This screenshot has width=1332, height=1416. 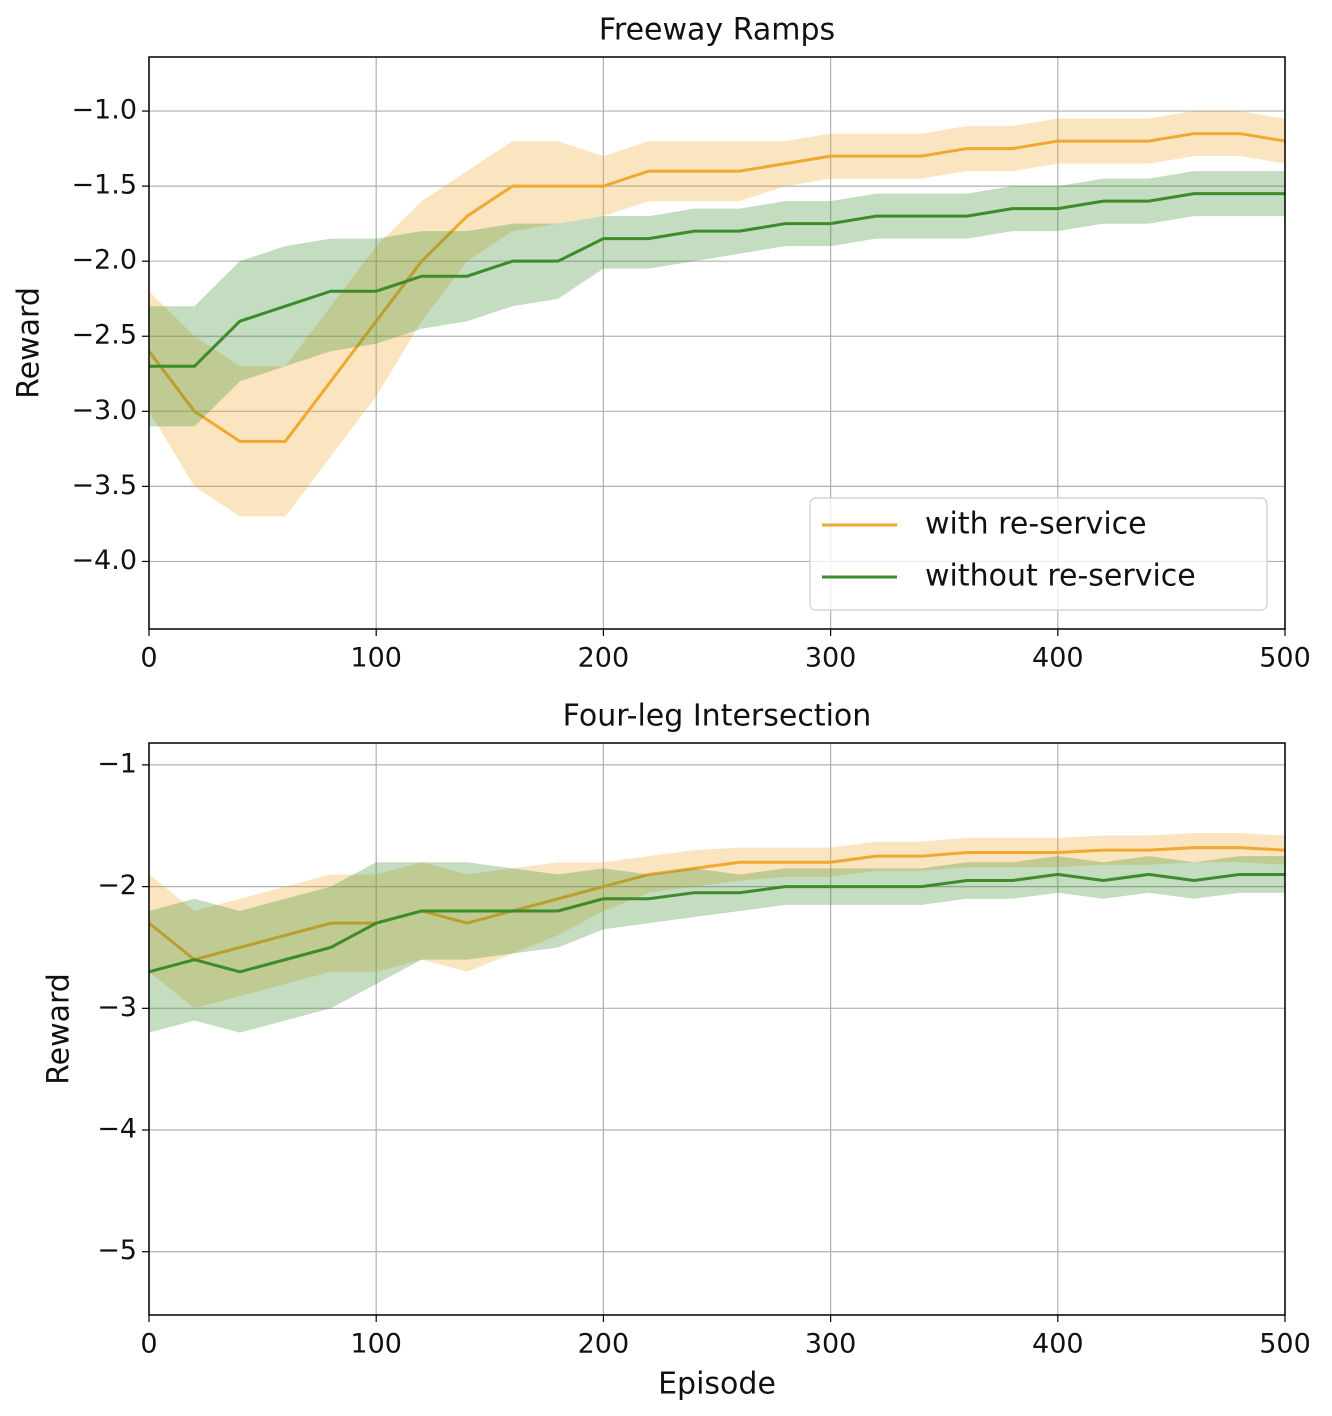 What do you see at coordinates (104, 110) in the screenshot?
I see `y-tick-label: −1.0` at bounding box center [104, 110].